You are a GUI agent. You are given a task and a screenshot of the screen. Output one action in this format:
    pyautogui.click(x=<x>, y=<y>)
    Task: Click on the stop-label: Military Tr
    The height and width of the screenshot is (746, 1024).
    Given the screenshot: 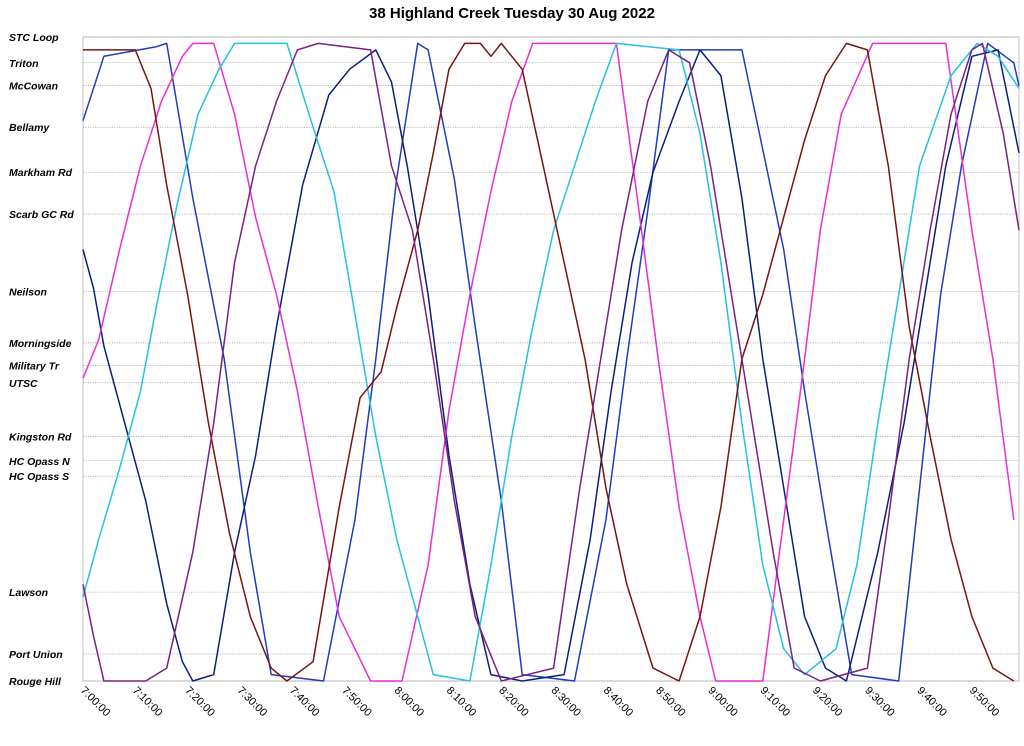 What is the action you would take?
    pyautogui.click(x=34, y=366)
    